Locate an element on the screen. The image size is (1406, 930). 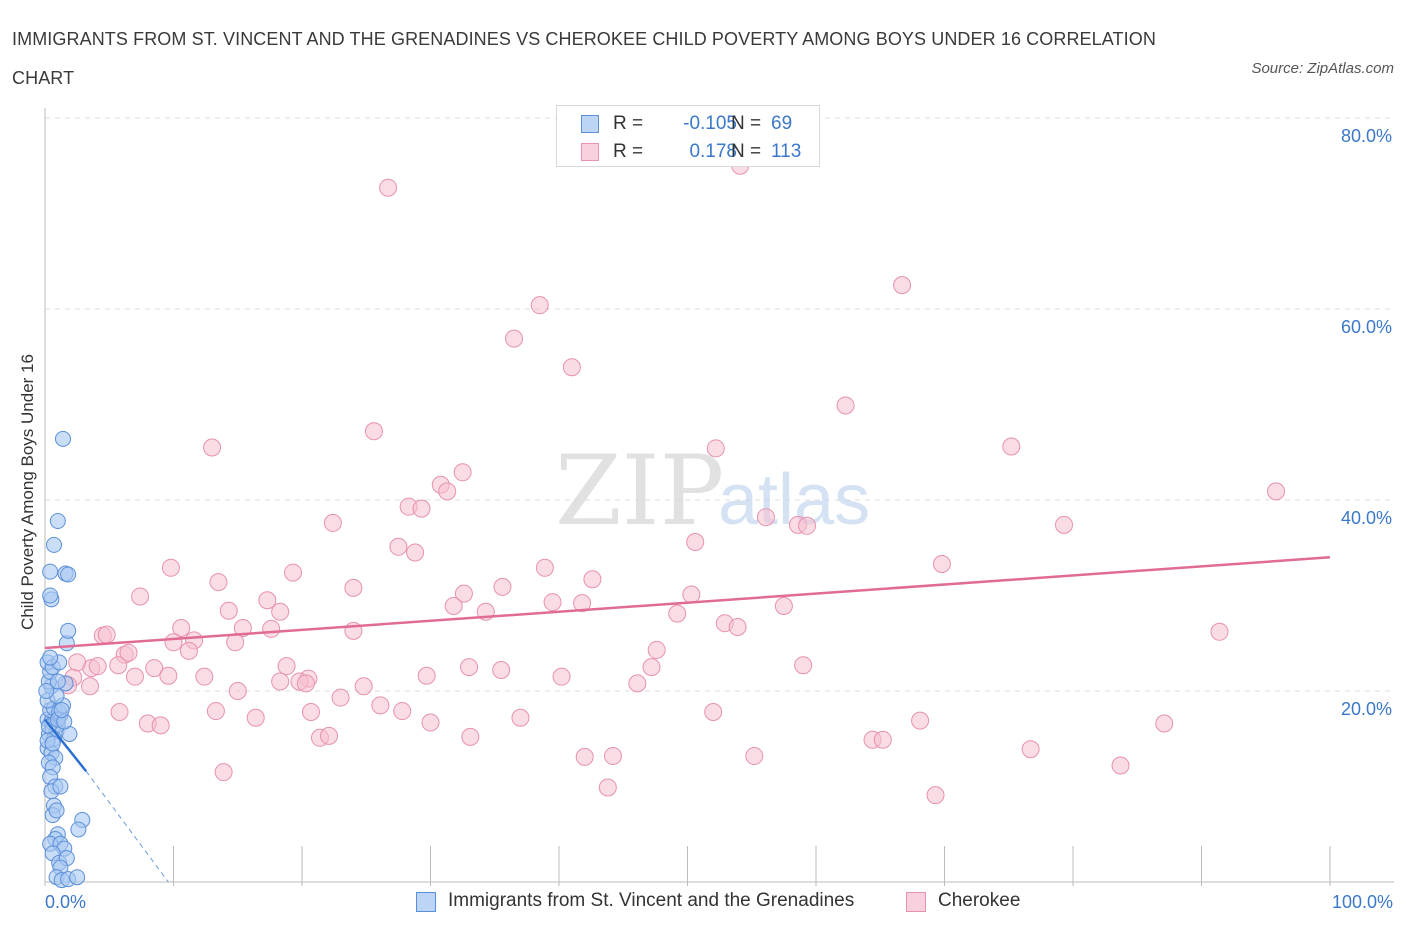
y-axis-label: Child Poverty Among Boys Under 16 is located at coordinates (27, 492).